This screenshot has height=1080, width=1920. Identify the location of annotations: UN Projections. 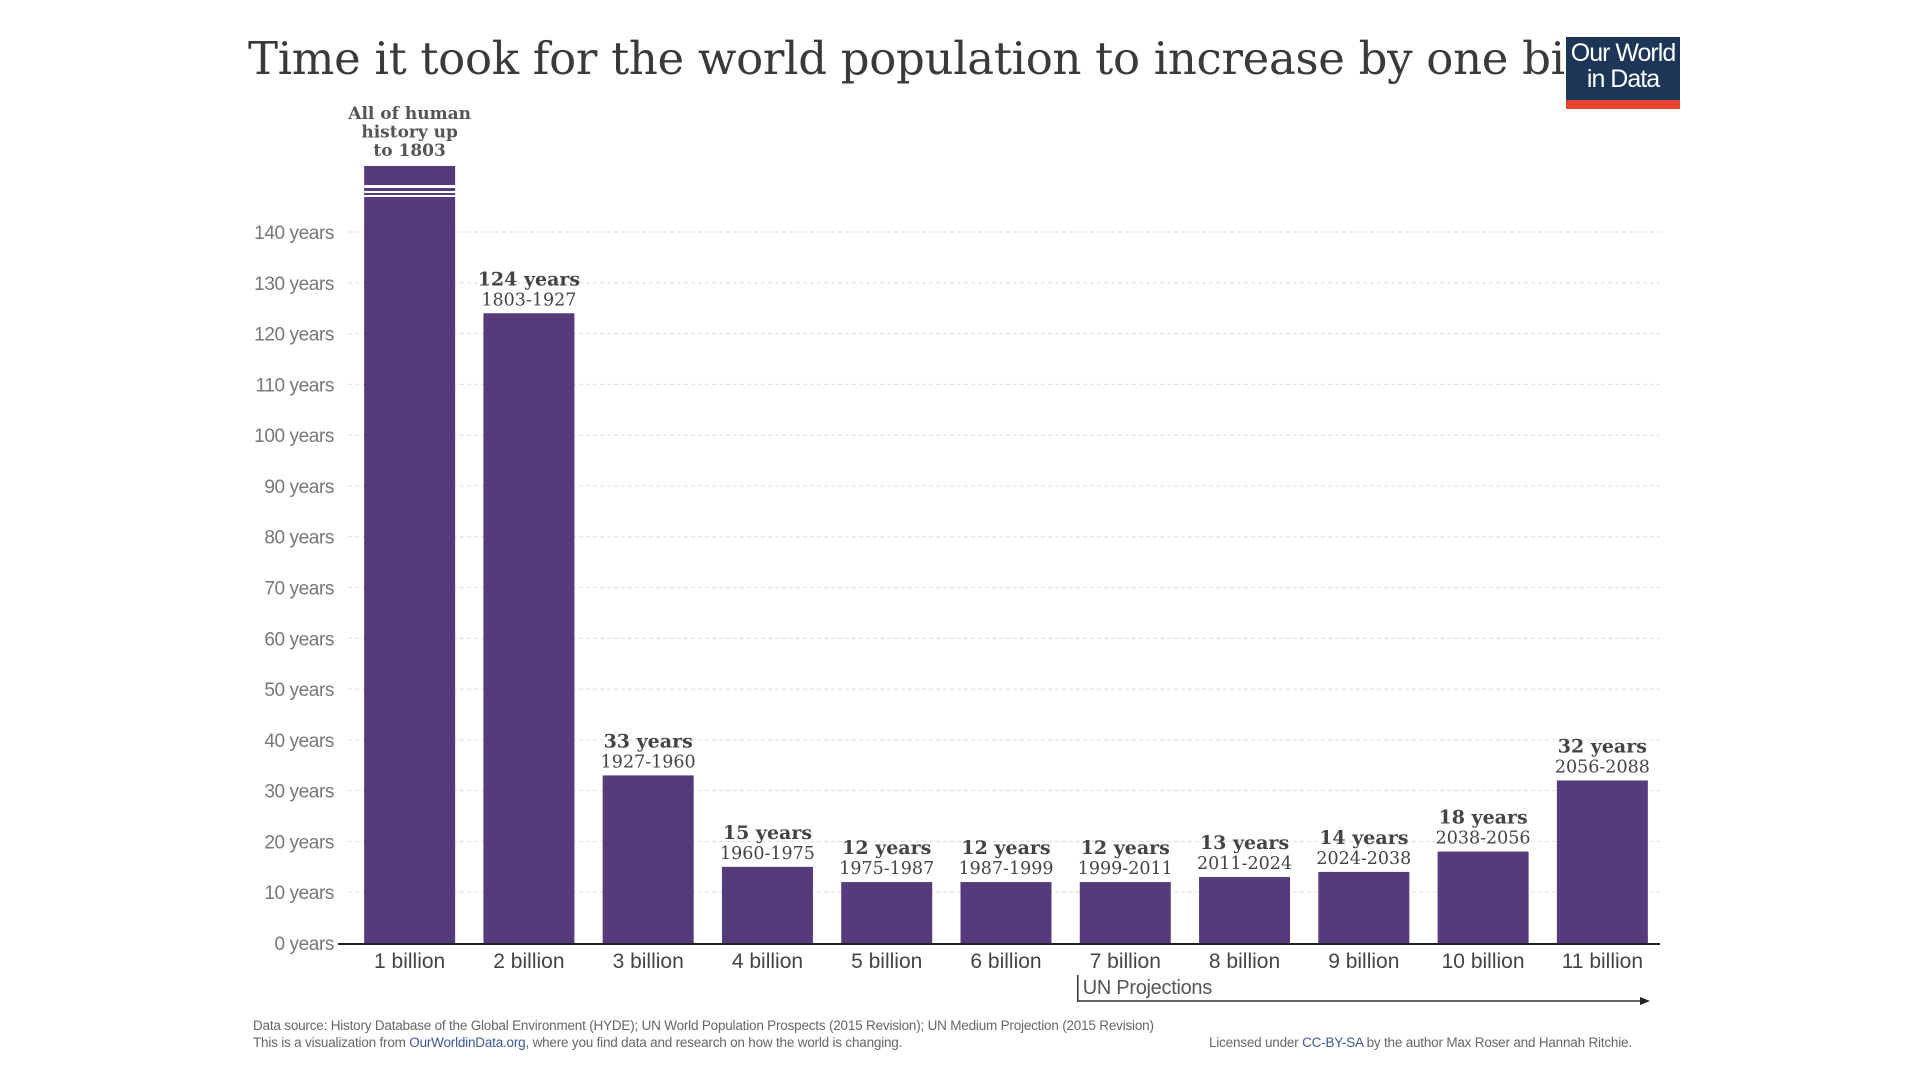
(1363, 990).